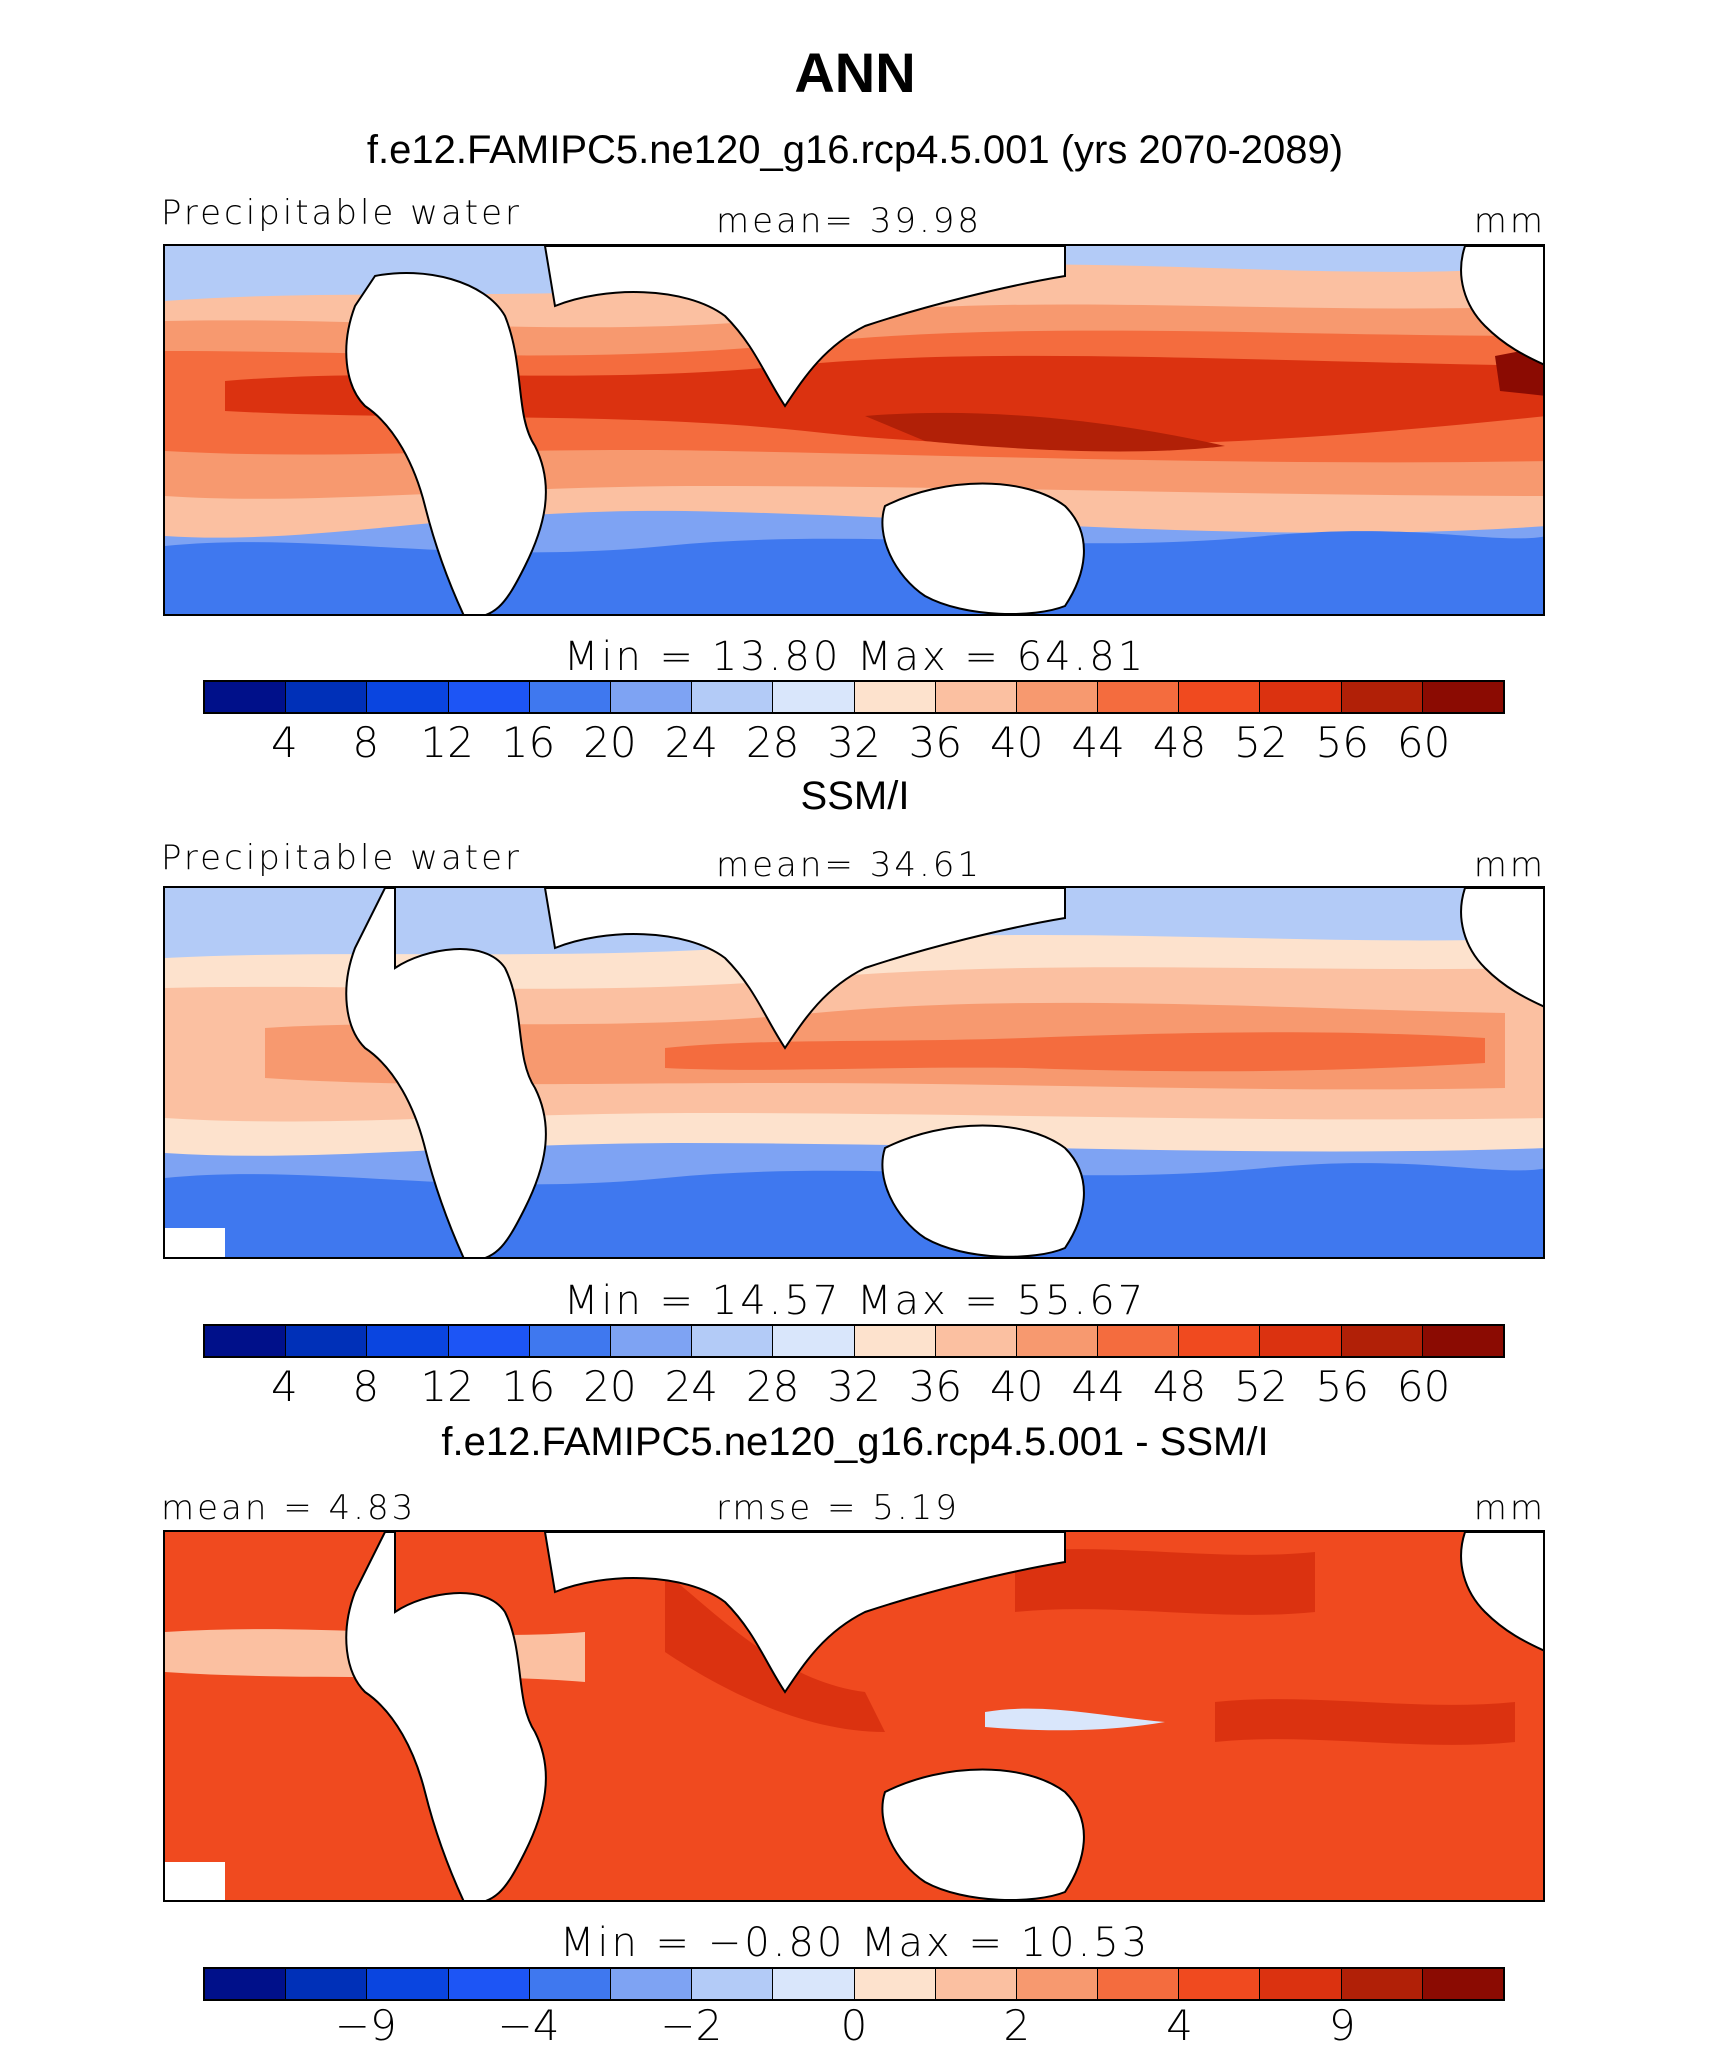 The image size is (1710, 2051). What do you see at coordinates (849, 221) in the screenshot?
I see `panel-1-mean-label: mean= 39.98` at bounding box center [849, 221].